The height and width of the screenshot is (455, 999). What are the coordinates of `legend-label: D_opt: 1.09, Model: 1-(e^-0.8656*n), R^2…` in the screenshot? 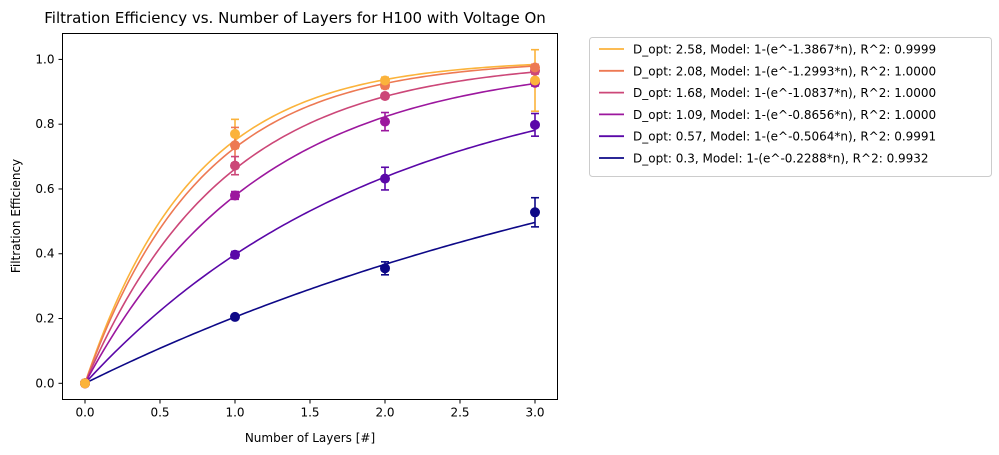 It's located at (784, 115).